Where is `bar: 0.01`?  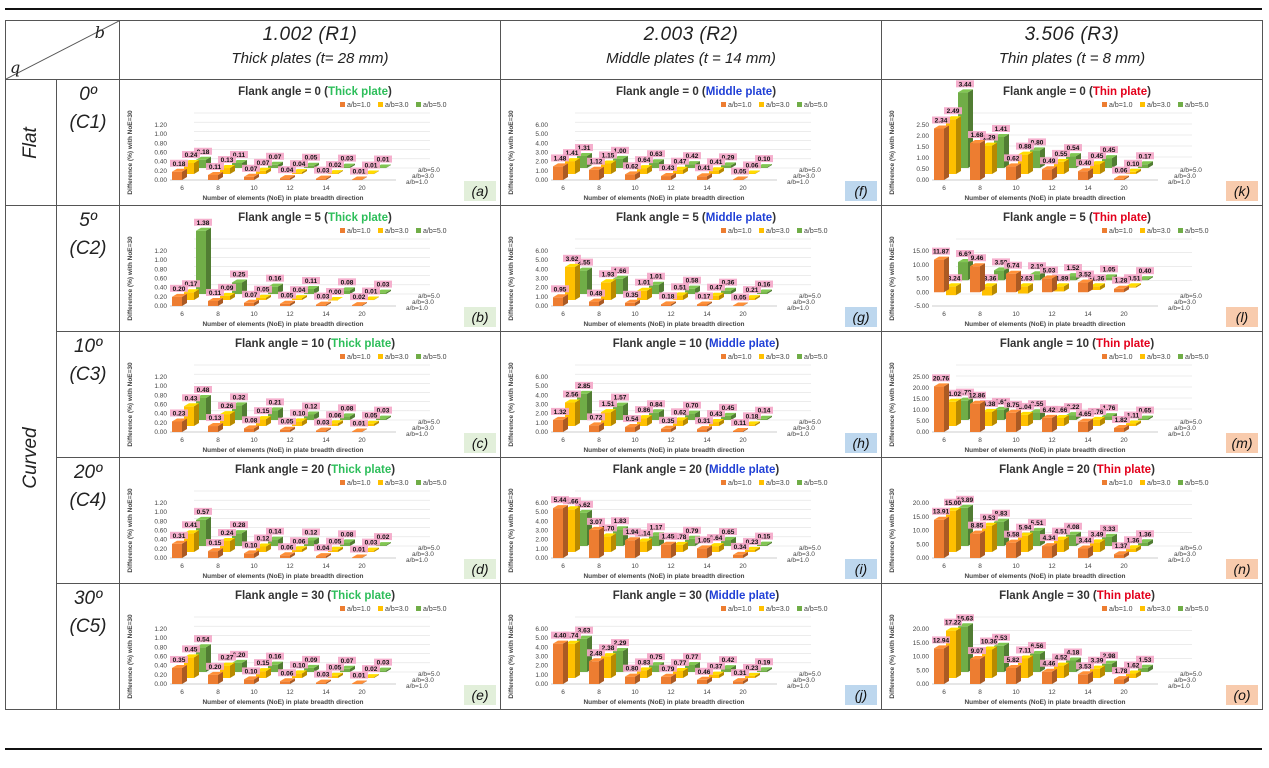
bar: 0.01 is located at coordinates (359, 552).